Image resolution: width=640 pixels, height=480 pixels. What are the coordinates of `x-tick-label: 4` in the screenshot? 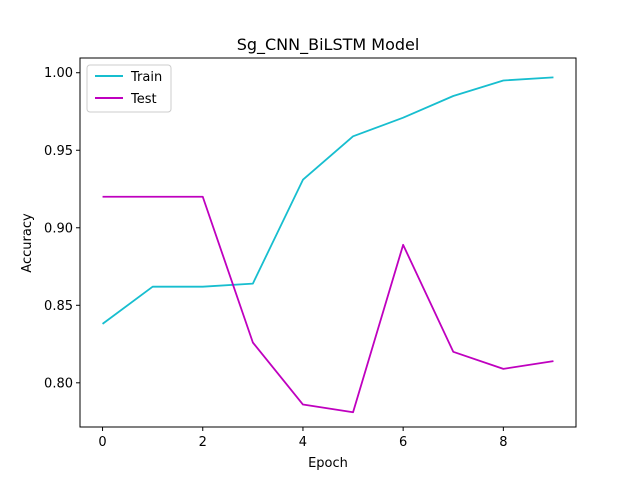 It's located at (303, 442).